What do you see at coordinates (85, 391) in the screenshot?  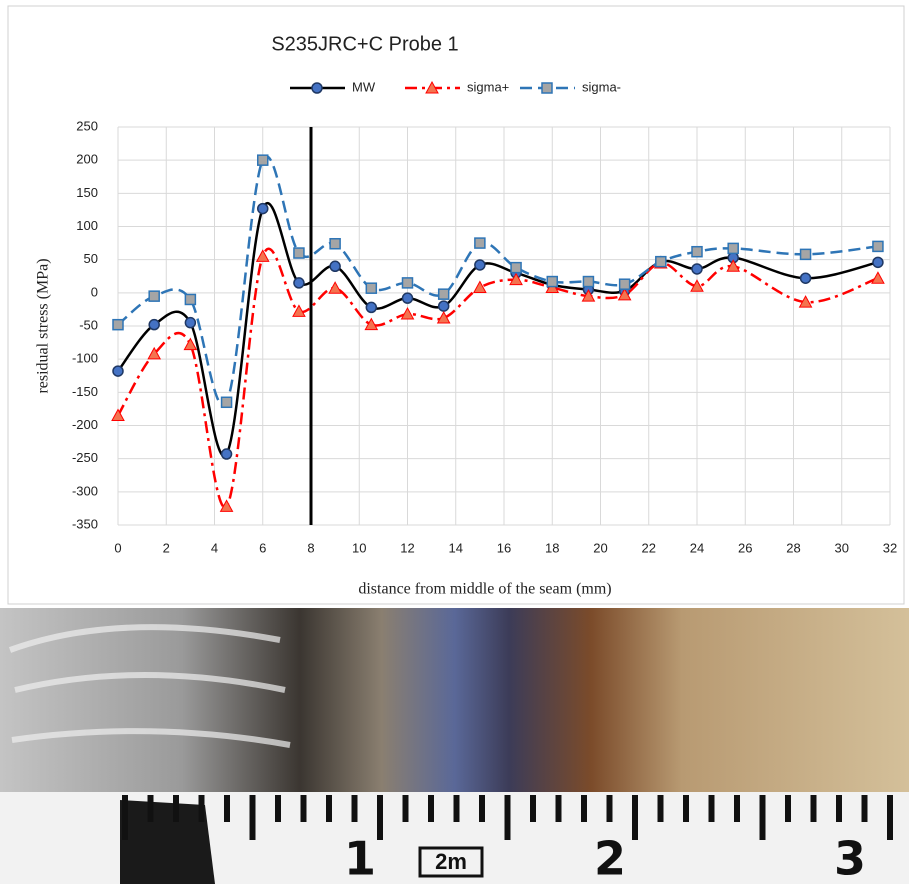 I see `y-tick-label: -150` at bounding box center [85, 391].